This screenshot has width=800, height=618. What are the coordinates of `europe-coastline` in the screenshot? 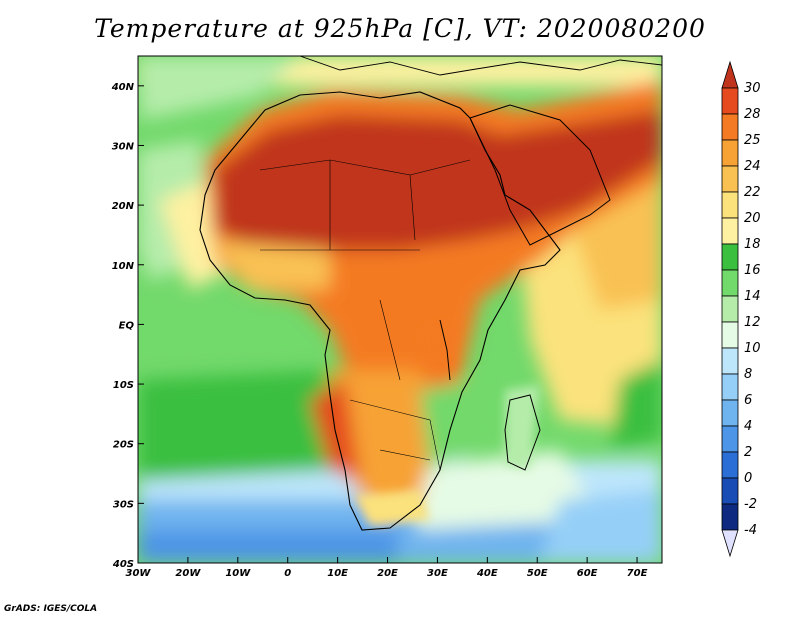 It's located at (480, 66).